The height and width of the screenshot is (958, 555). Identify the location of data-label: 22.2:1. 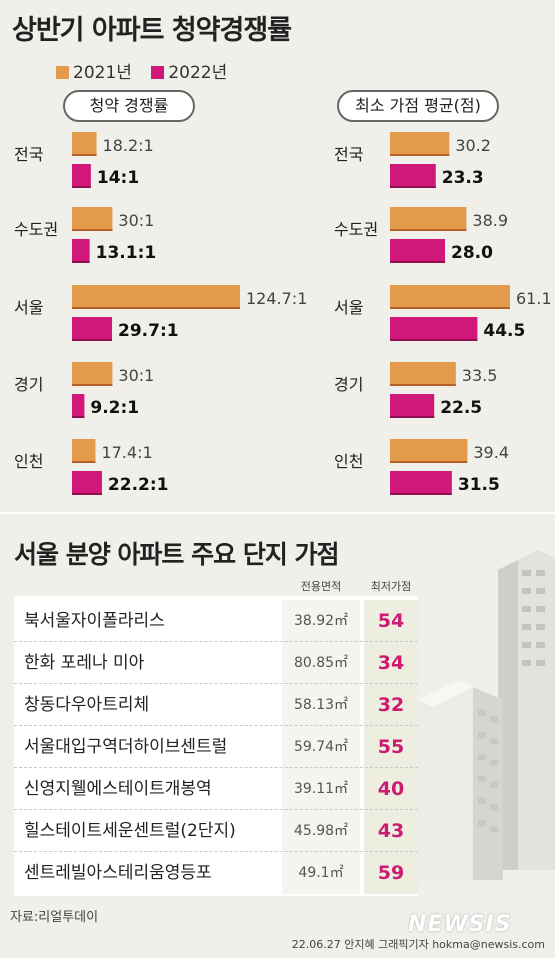
(138, 485).